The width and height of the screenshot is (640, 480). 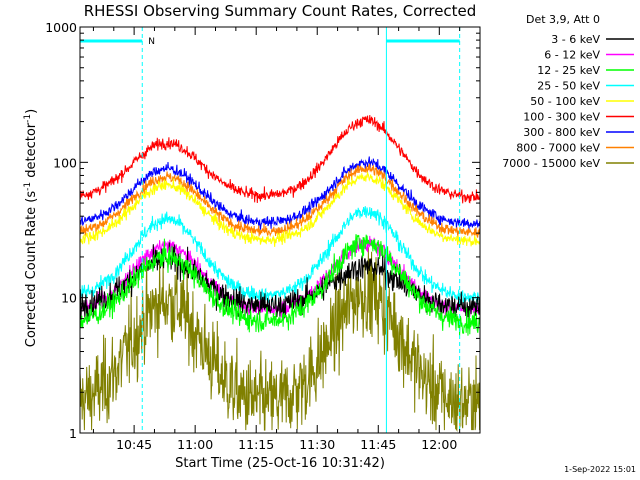 What do you see at coordinates (551, 163) in the screenshot?
I see `legend-label: 7000 - 15000 keV` at bounding box center [551, 163].